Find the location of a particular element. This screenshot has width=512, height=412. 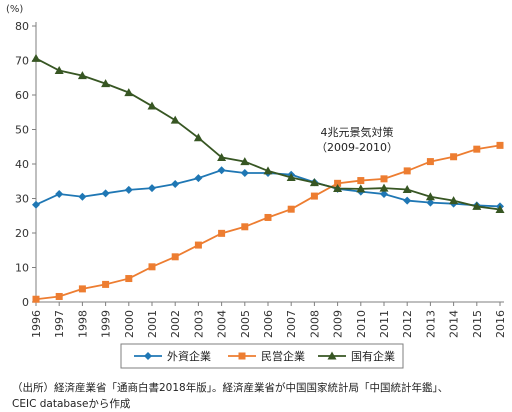

x-tick-label: 2013 is located at coordinates (430, 324).